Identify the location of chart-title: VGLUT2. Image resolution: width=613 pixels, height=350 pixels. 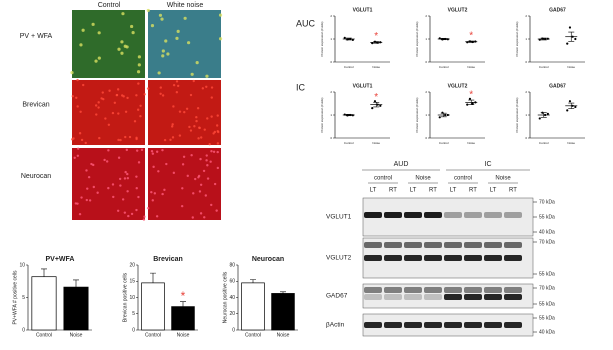
(458, 10).